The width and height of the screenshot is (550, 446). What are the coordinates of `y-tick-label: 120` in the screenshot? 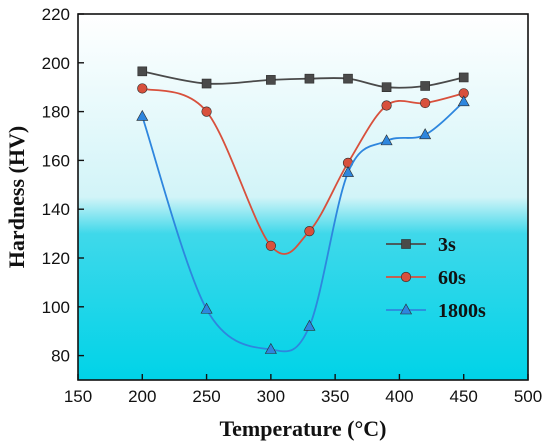 It's located at (56, 258).